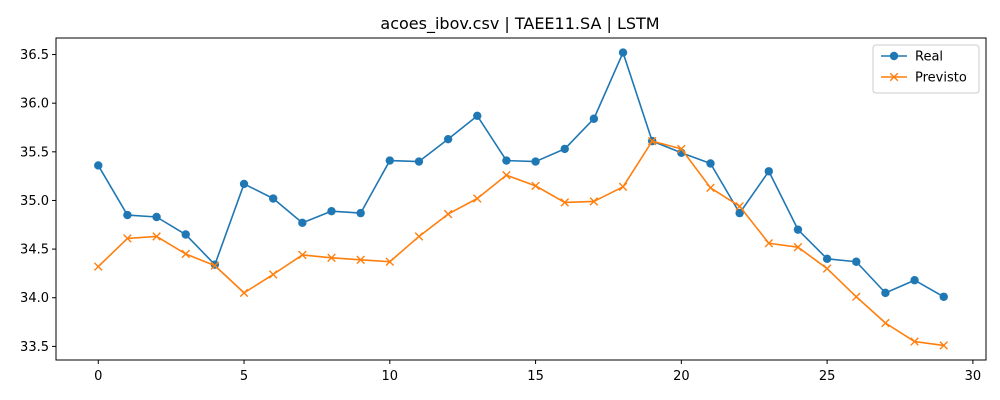  Describe the element at coordinates (34, 347) in the screenshot. I see `y-tick-label: 33.5` at that location.